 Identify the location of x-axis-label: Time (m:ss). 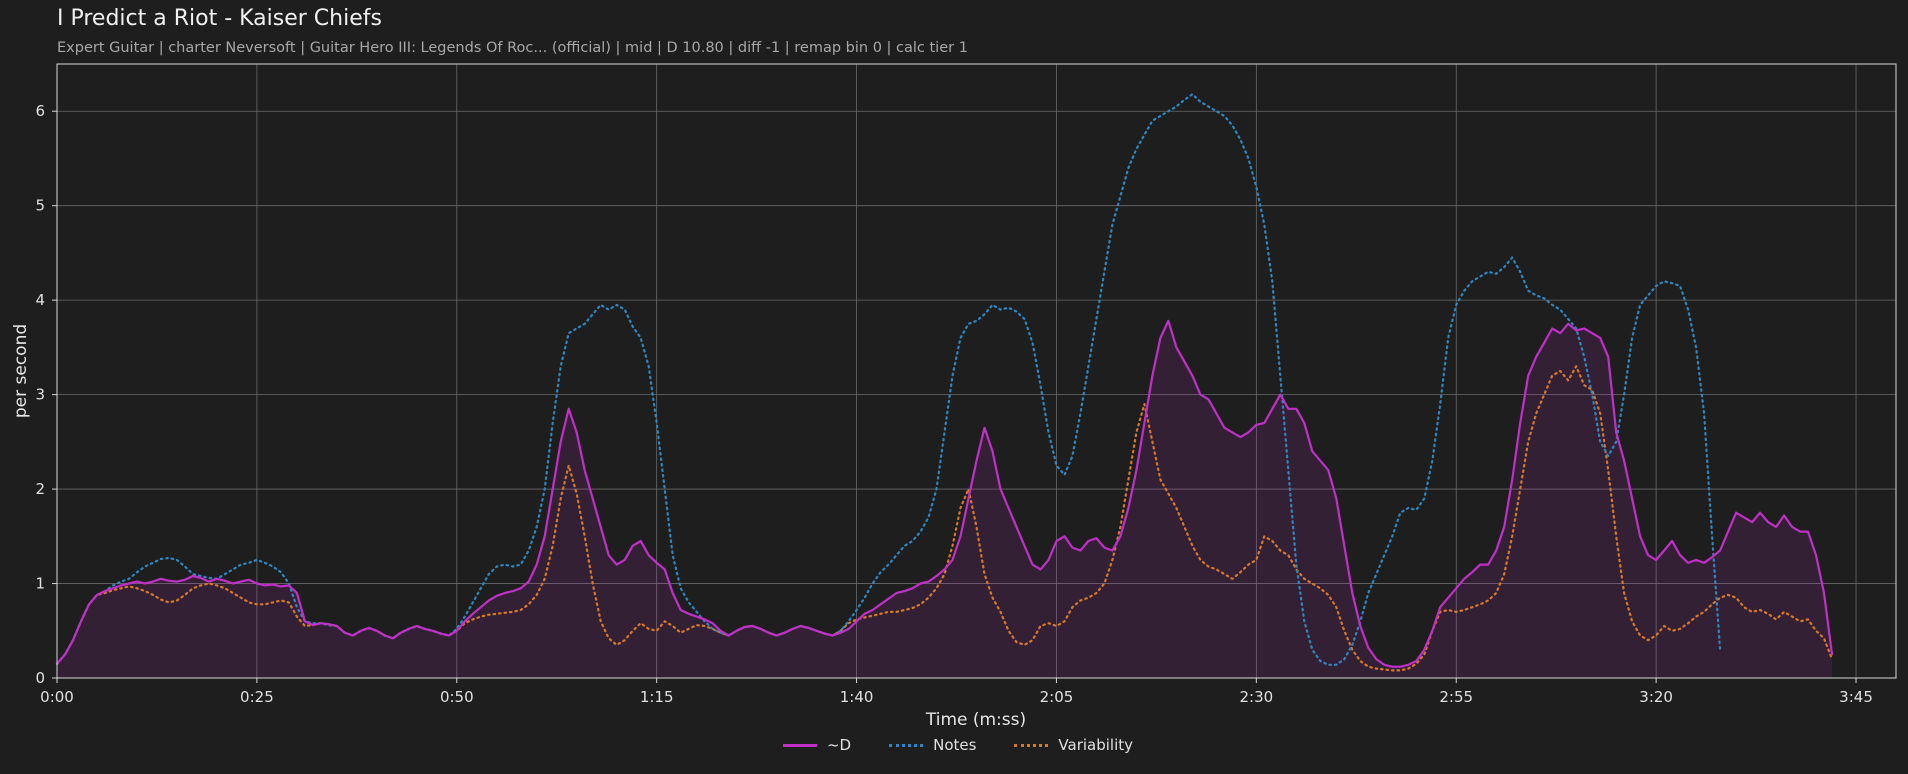
(975, 720).